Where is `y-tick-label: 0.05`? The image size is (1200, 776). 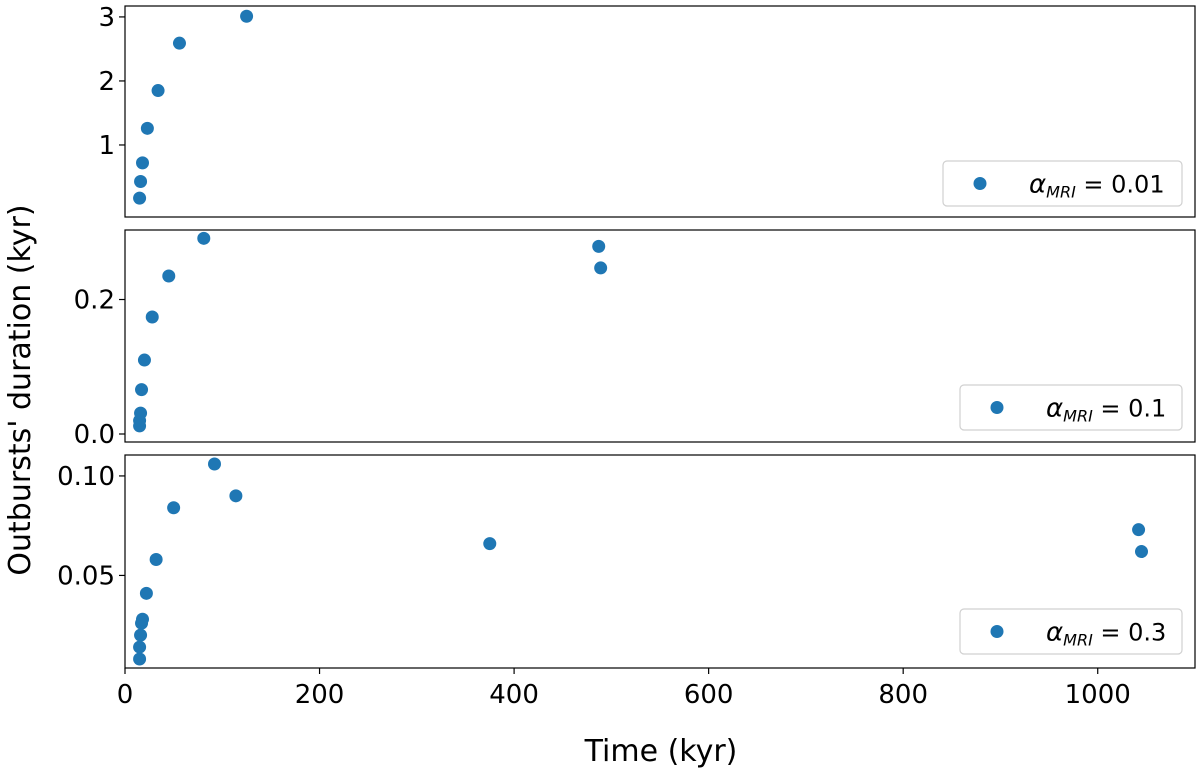 y-tick-label: 0.05 is located at coordinates (86, 576).